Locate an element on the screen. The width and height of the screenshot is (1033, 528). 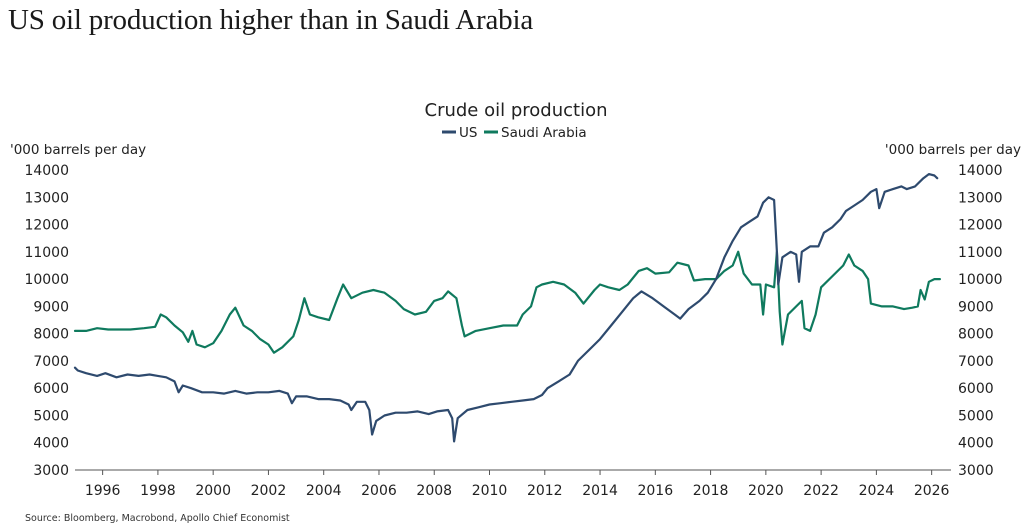
y-tick-label-left: 12000 is located at coordinates (46, 226).